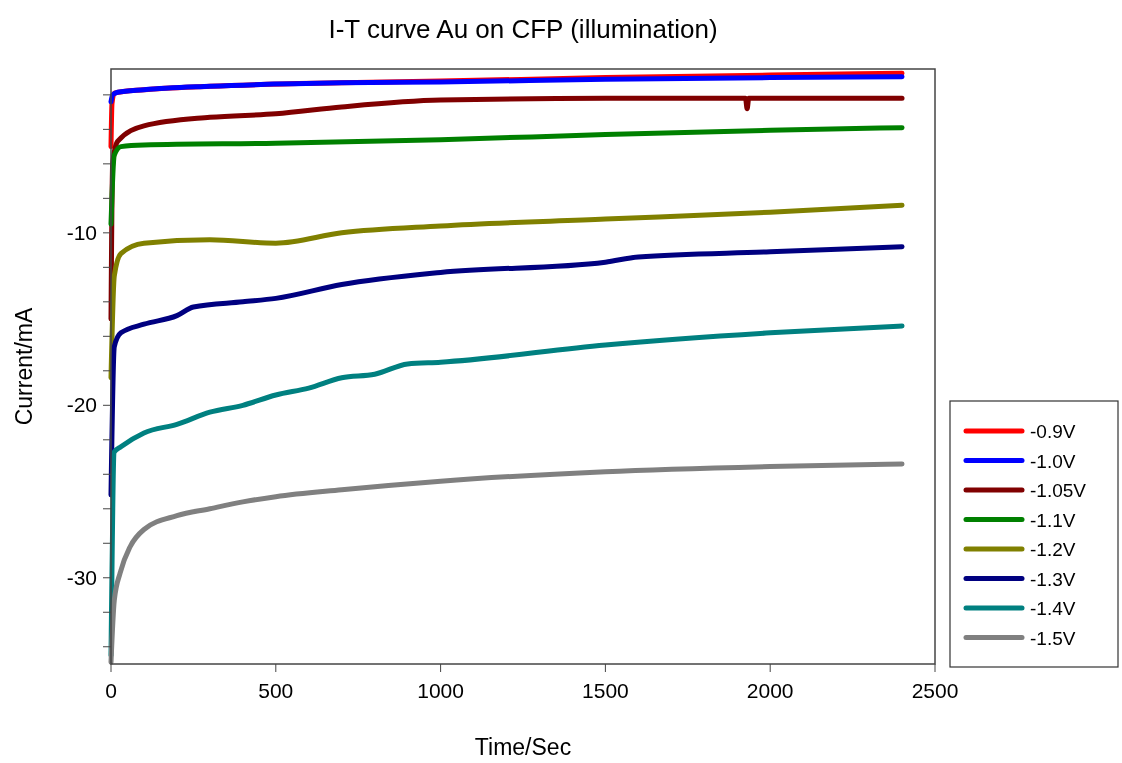 The width and height of the screenshot is (1122, 763). Describe the element at coordinates (24, 366) in the screenshot. I see `y-axis-title: Current/mA` at that location.